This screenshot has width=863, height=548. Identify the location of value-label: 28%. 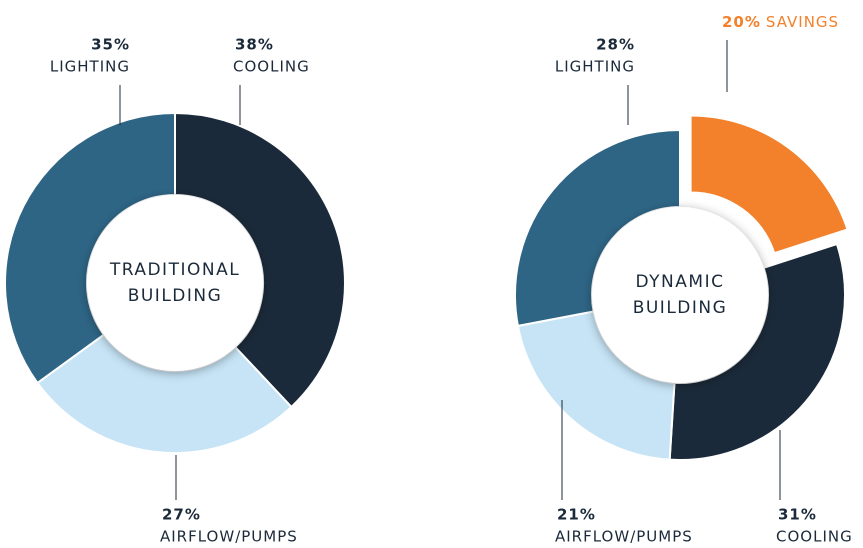
(615, 45).